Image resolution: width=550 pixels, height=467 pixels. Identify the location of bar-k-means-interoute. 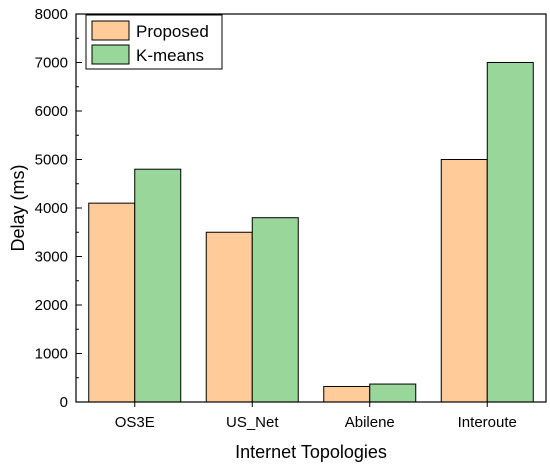
(510, 232).